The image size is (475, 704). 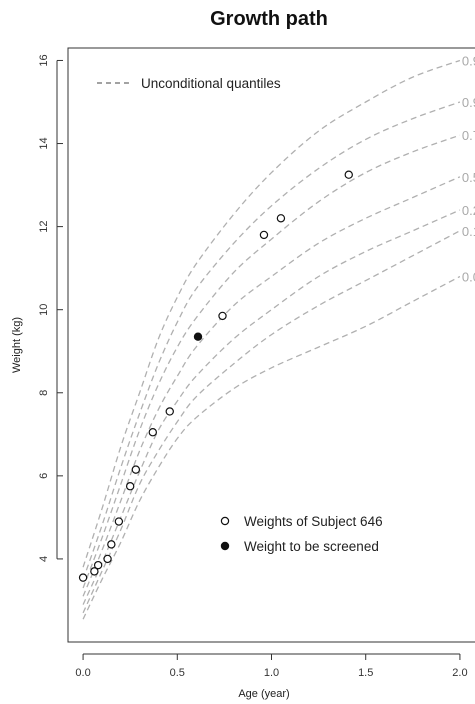 What do you see at coordinates (269, 19) in the screenshot?
I see `chart-title: Growth path` at bounding box center [269, 19].